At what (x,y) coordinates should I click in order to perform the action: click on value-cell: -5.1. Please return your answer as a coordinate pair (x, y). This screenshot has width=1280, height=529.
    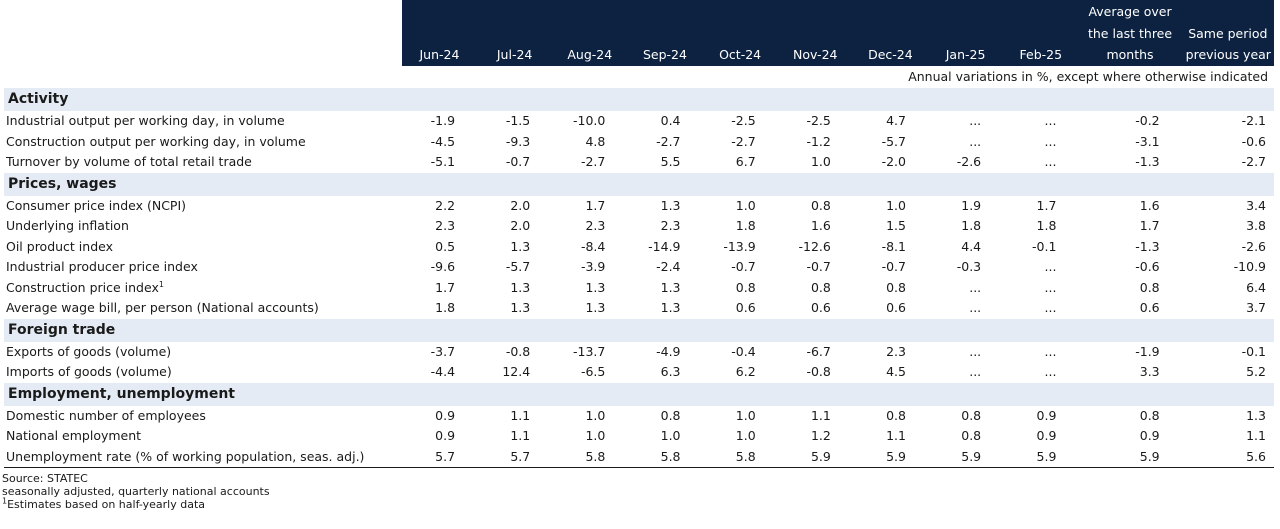
    Looking at the image, I should click on (443, 162).